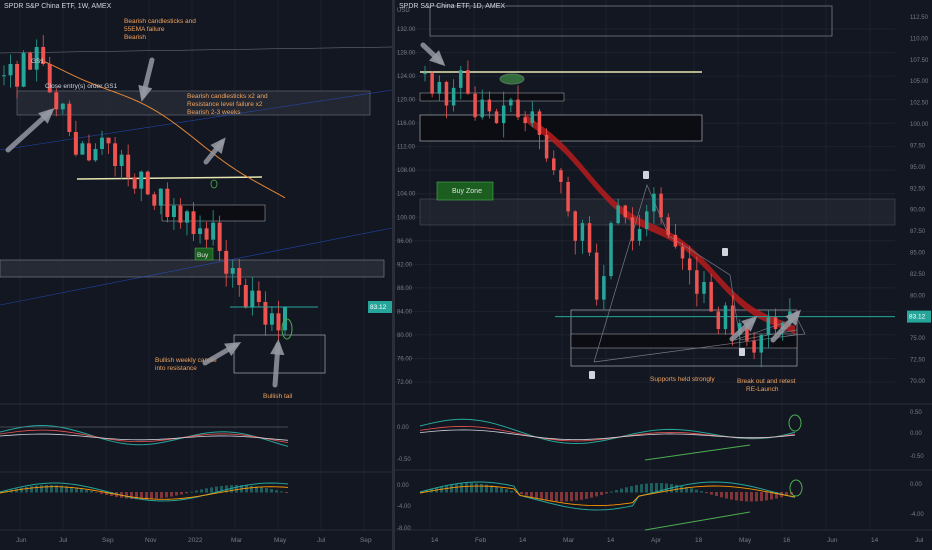  What do you see at coordinates (607, 496) in the screenshot?
I see `osc2-line-a` at bounding box center [607, 496].